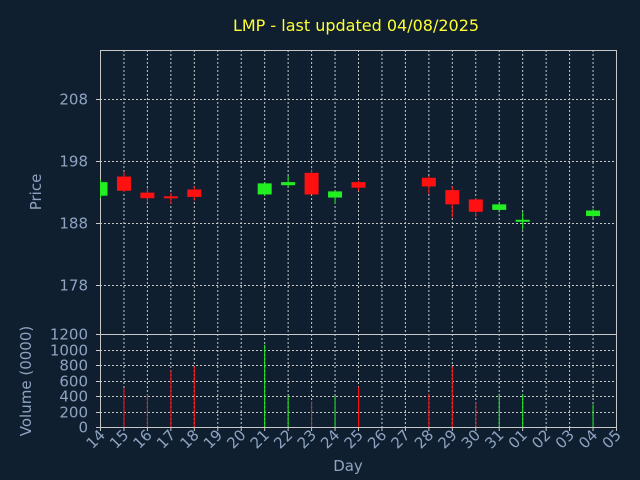 The image size is (640, 480). Describe the element at coordinates (119, 439) in the screenshot. I see `x-tick-label: 15` at that location.